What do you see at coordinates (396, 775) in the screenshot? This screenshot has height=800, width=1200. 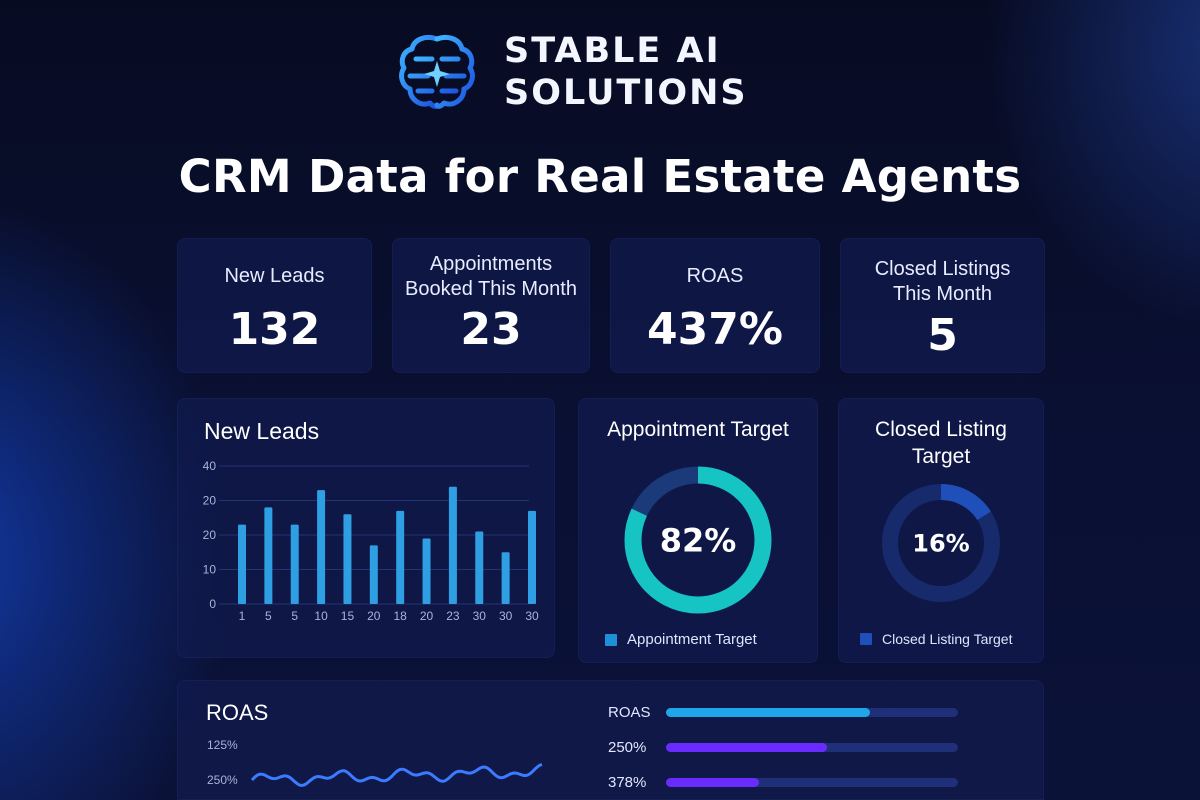 I see `roas-line` at bounding box center [396, 775].